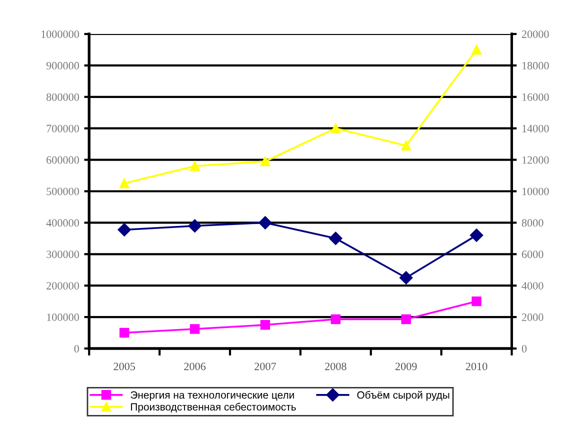  What do you see at coordinates (535, 160) in the screenshot?
I see `y2-tick-label: 12000` at bounding box center [535, 160].